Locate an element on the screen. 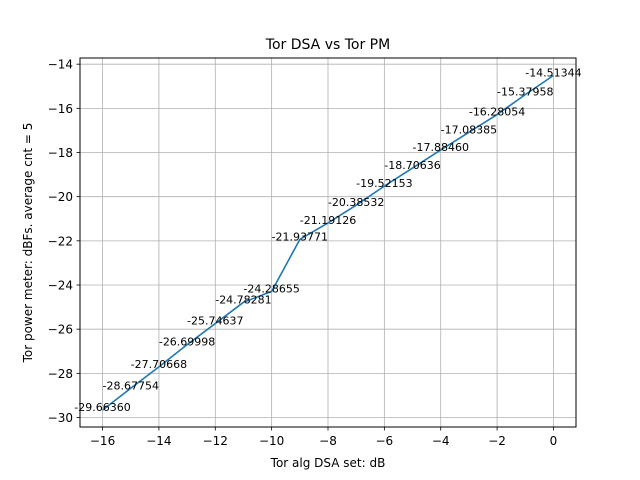 This screenshot has width=640, height=480. x-tick-label: −16 is located at coordinates (102, 441).